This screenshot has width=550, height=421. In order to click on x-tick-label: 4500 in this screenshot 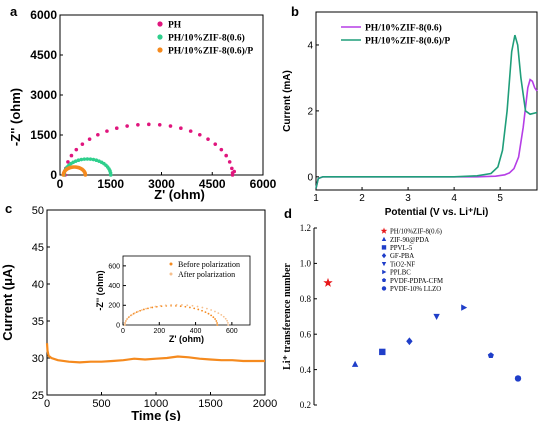, I will do `click(212, 184)`.